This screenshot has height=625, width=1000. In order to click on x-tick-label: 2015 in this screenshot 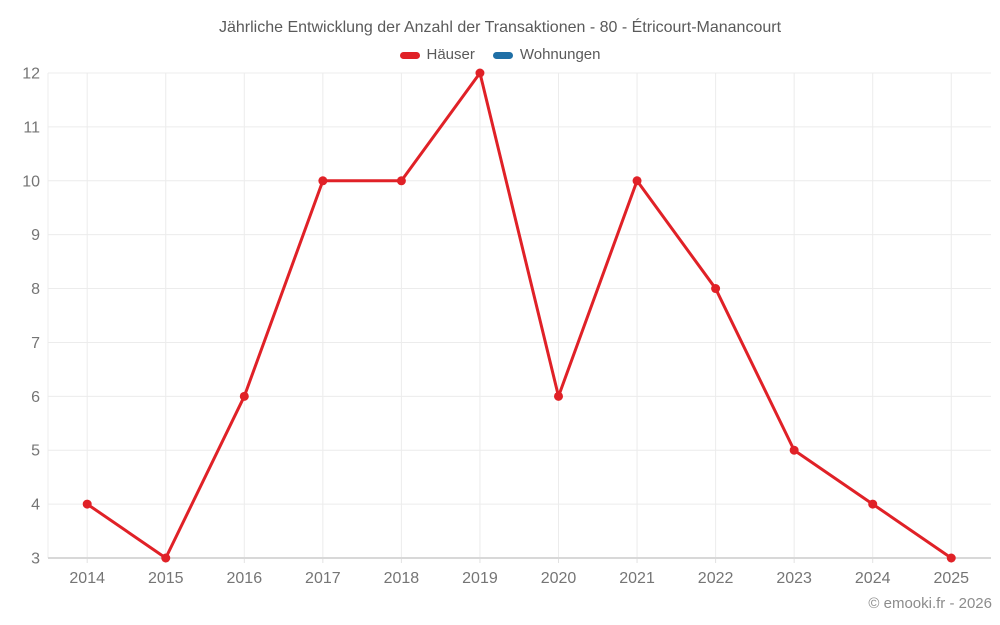, I will do `click(166, 578)`.